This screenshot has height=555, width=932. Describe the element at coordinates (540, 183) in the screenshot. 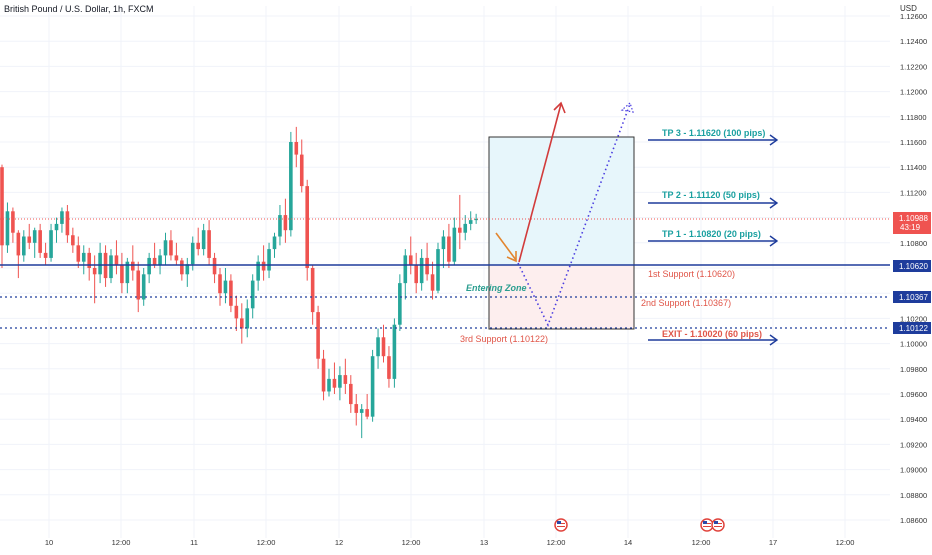

I see `up-arrow` at that location.